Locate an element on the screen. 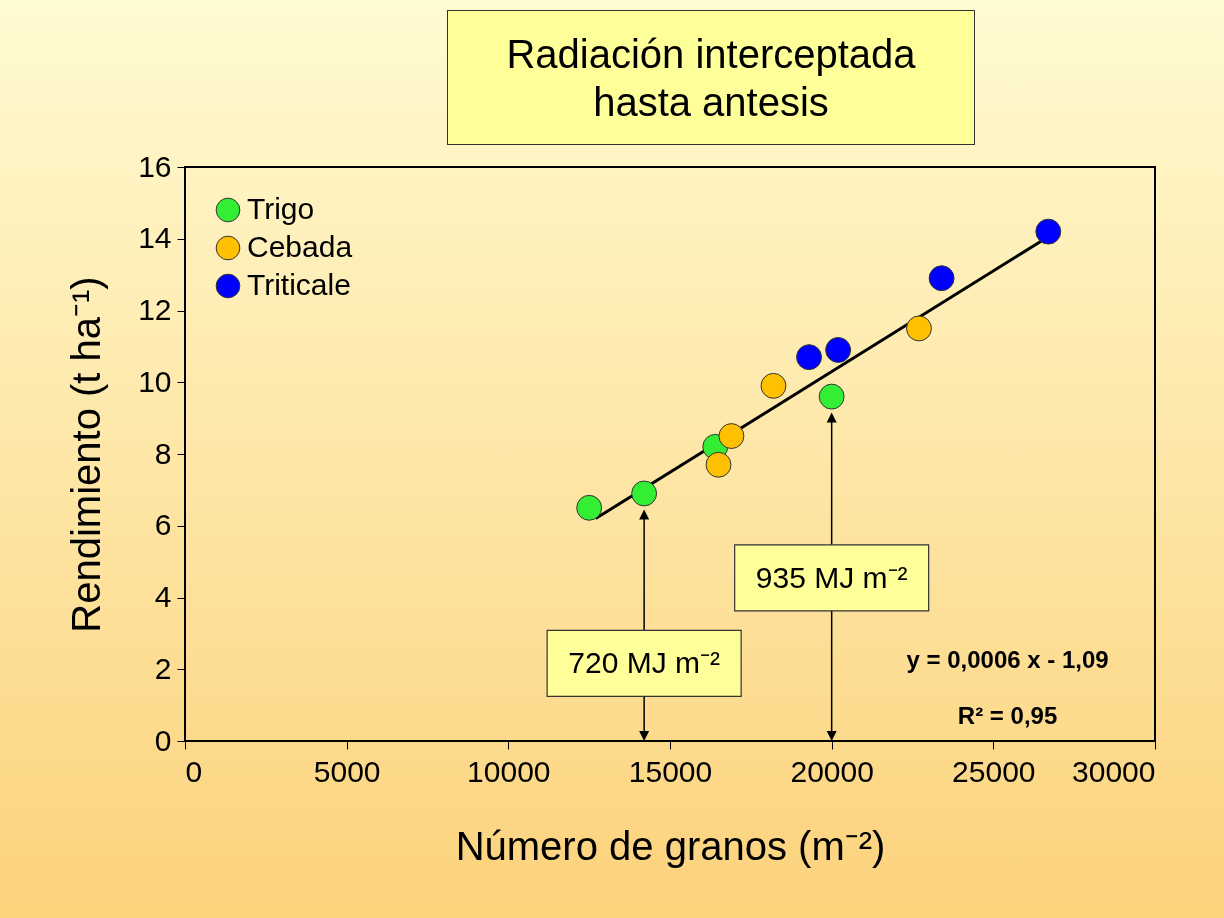 This screenshot has height=918, width=1224. x-tick-label: 5000 is located at coordinates (347, 771).